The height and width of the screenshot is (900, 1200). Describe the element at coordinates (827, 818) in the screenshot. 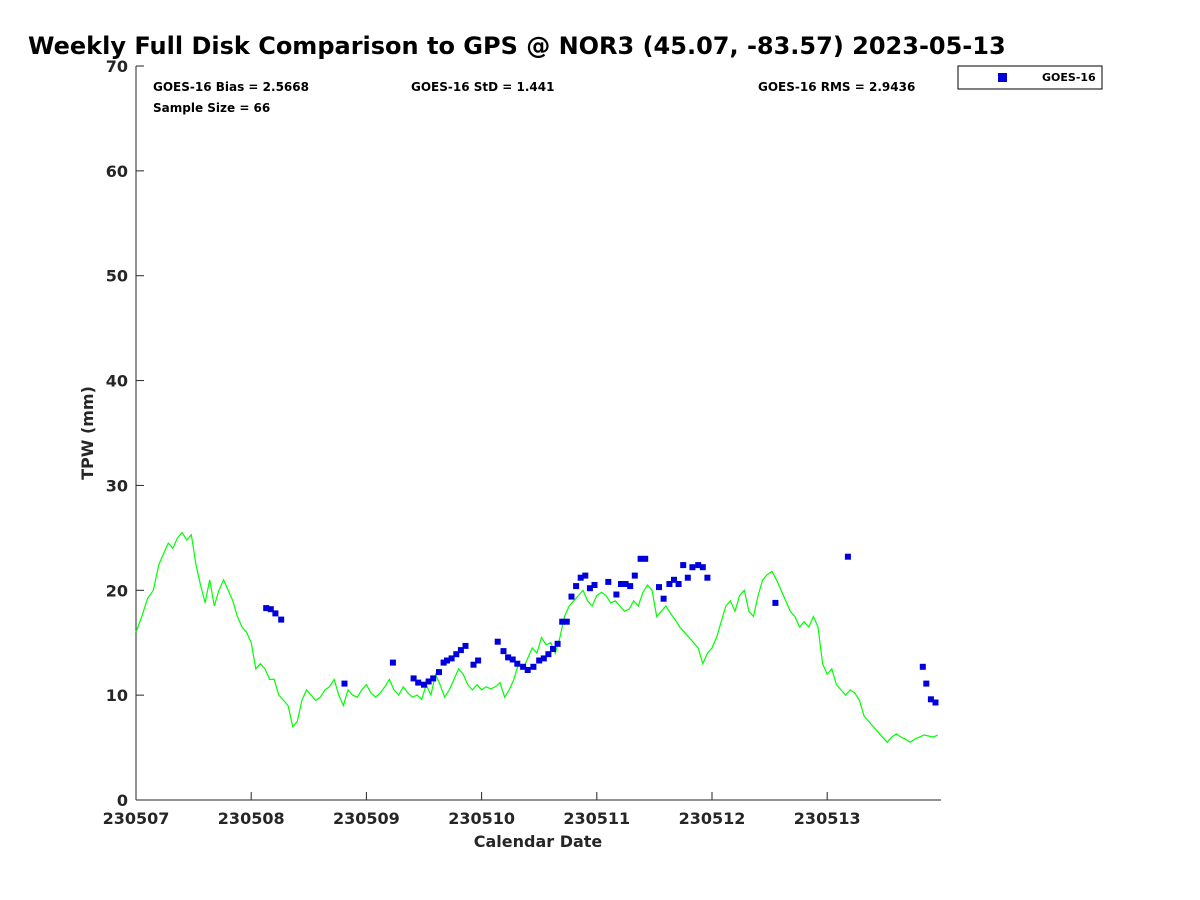

I see `x-tick-label: 230513` at that location.